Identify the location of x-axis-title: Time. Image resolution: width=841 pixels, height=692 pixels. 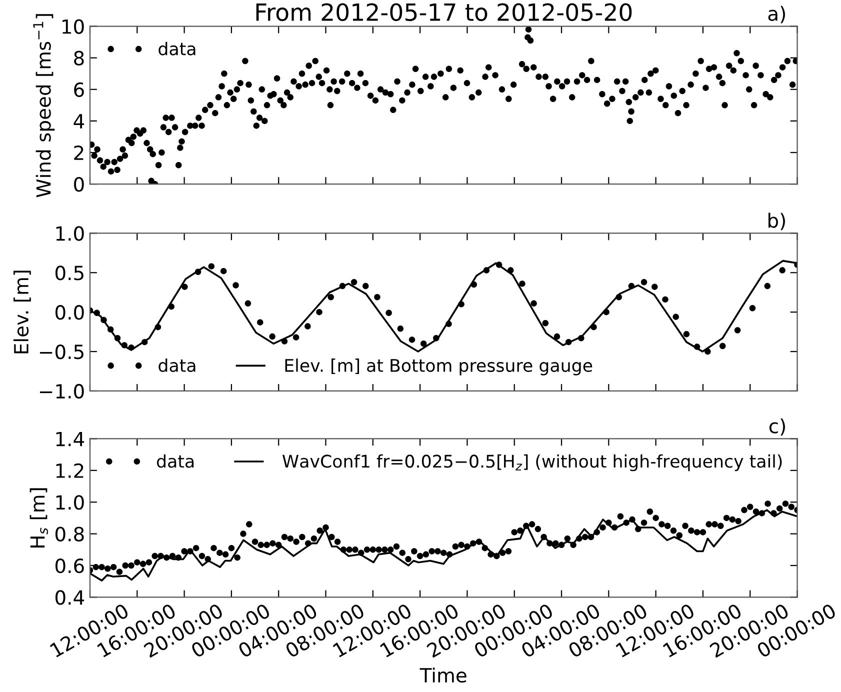
(443, 675).